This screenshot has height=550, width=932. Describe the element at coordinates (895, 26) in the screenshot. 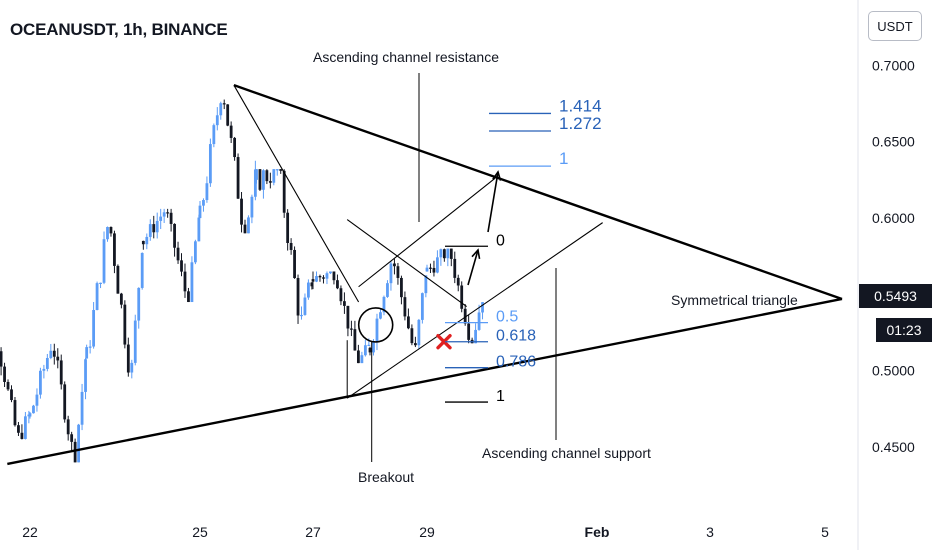

I see `currency-button: USDT` at that location.